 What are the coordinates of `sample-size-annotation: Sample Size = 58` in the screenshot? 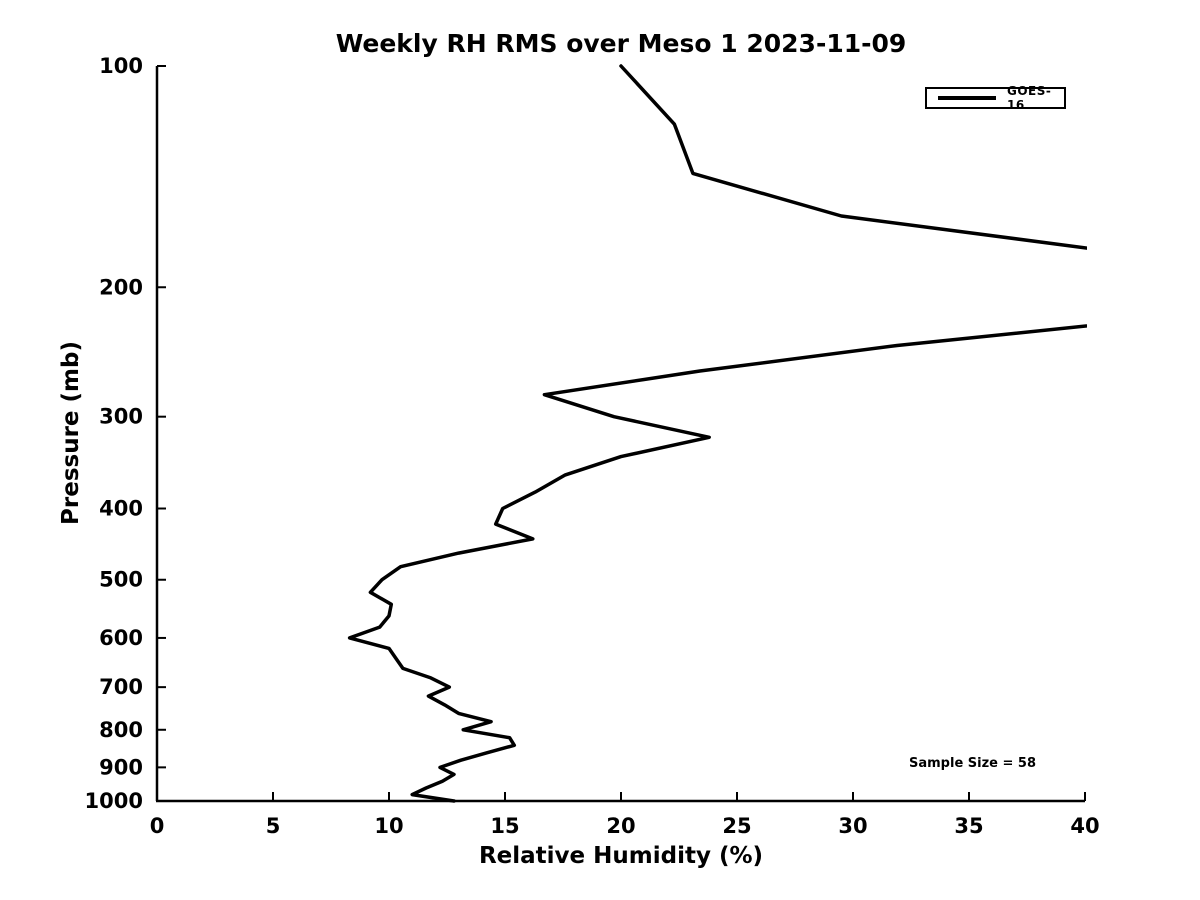 It's located at (973, 763).